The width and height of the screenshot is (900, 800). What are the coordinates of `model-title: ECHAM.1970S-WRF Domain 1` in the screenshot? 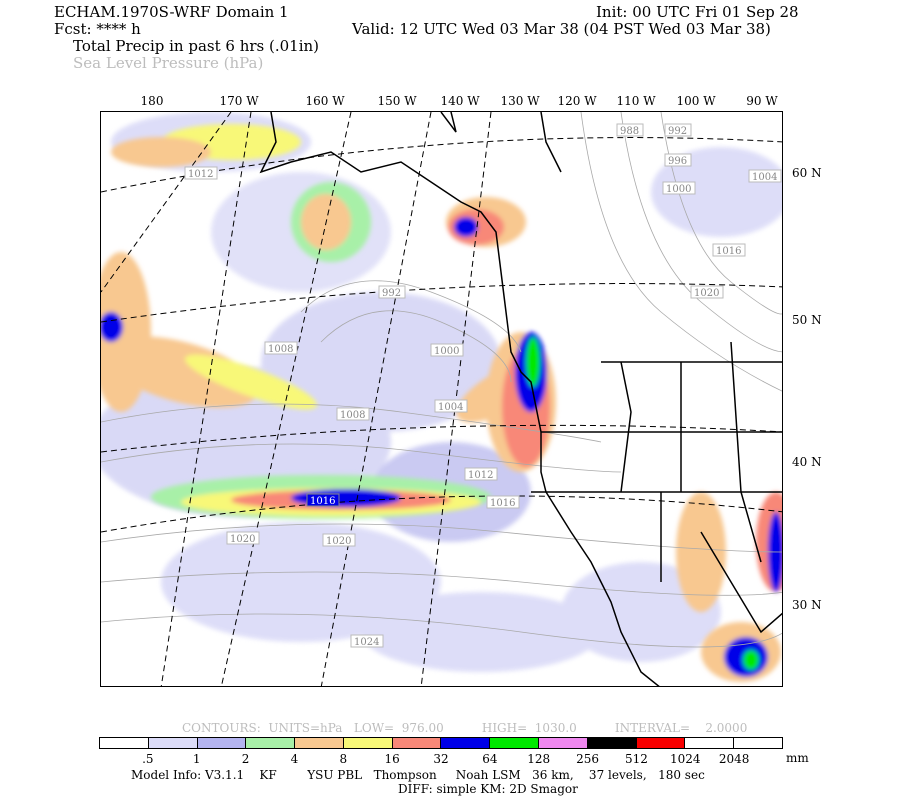 It's located at (171, 12).